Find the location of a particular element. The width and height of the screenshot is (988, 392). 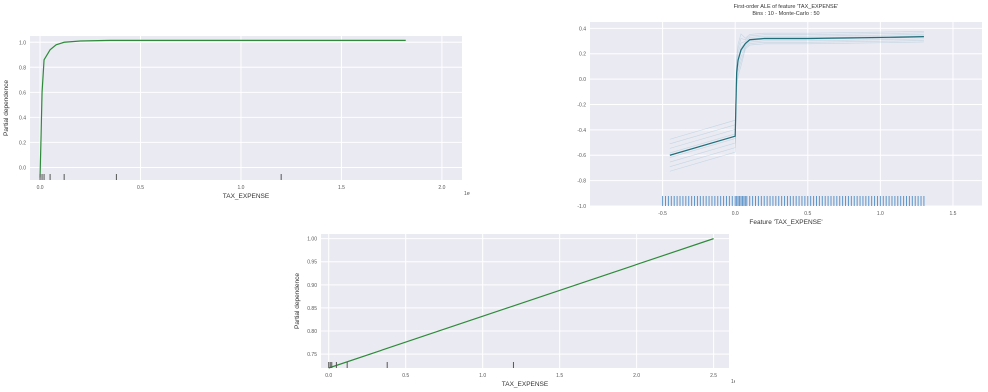

y-tick-label: 0.90 is located at coordinates (312, 286).